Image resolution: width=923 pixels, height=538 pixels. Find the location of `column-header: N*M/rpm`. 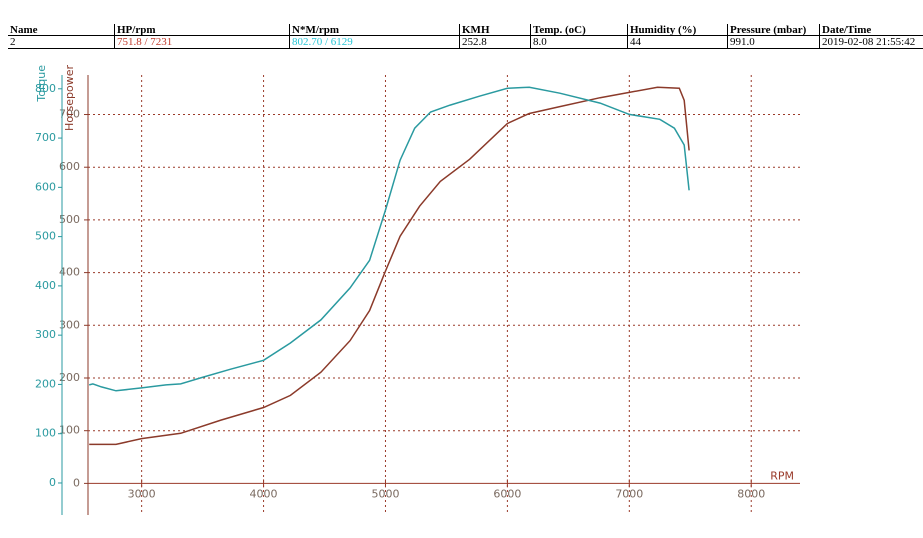

column-header: N*M/rpm is located at coordinates (316, 30).